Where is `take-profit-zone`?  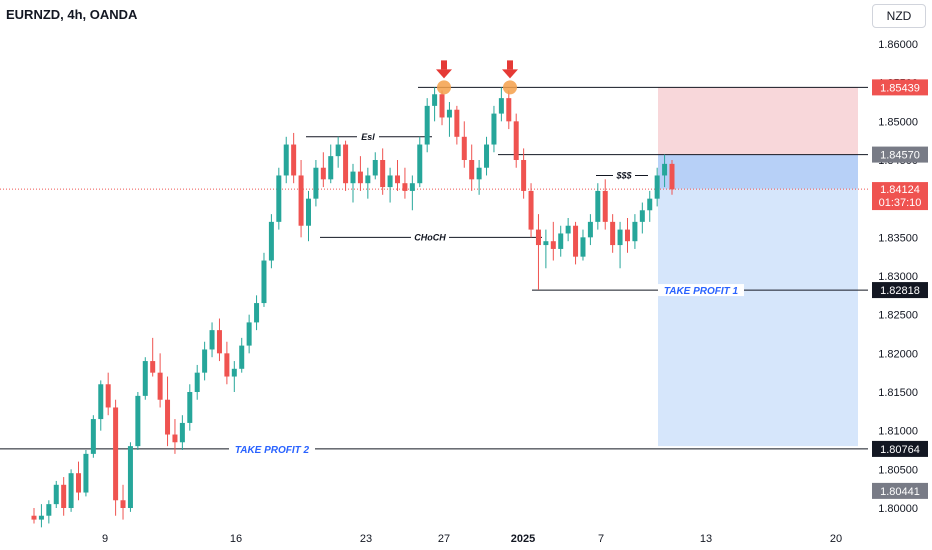
take-profit-zone is located at coordinates (758, 300).